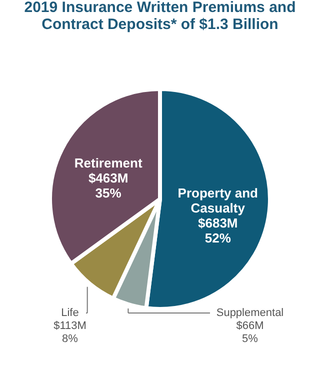 This screenshot has width=320, height=377. Describe the element at coordinates (218, 201) in the screenshot. I see `slice-label: Property and Casualty` at that location.